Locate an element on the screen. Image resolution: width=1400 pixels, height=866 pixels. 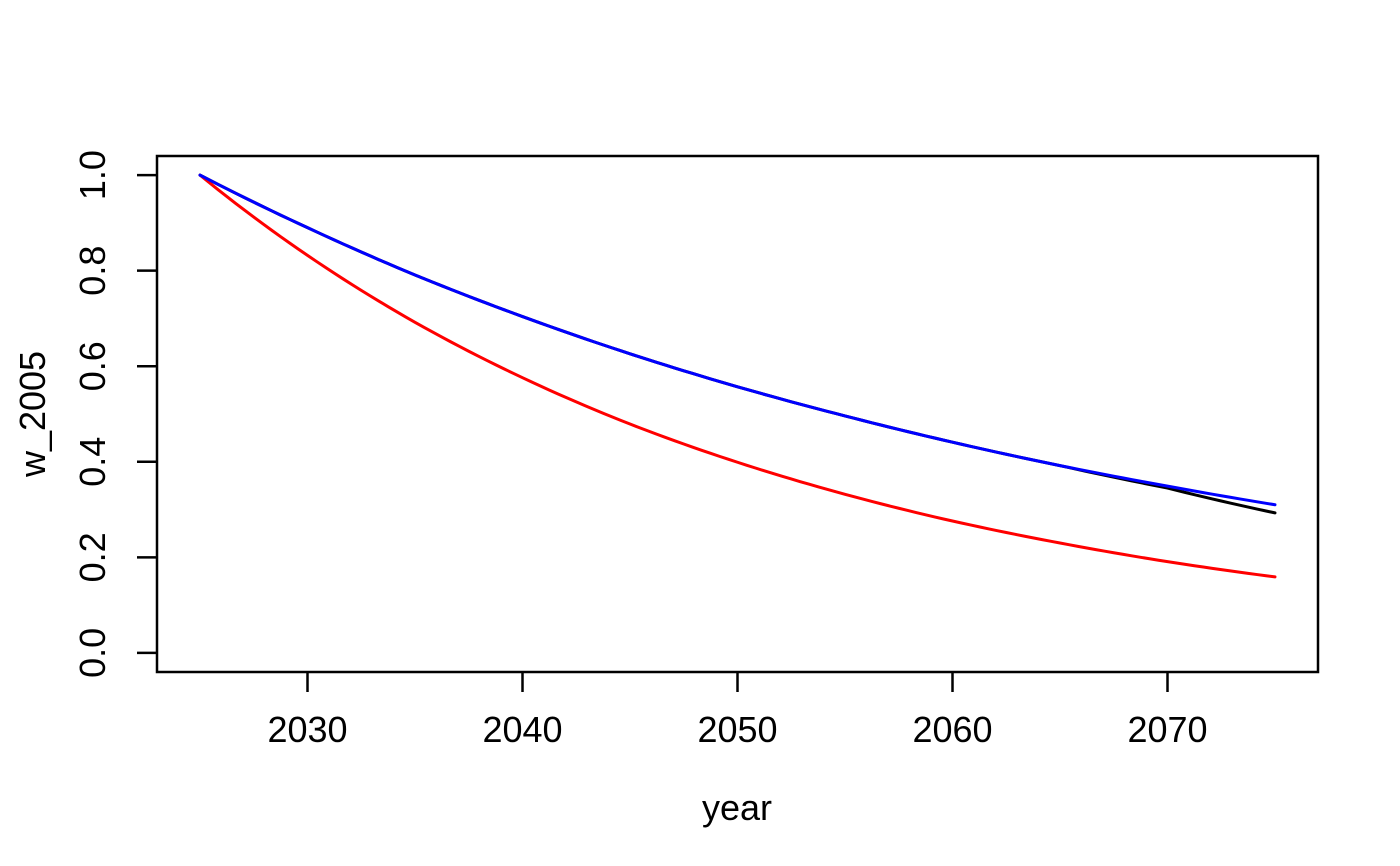
y-axis-tick-label: 0.4 is located at coordinates (92, 462).